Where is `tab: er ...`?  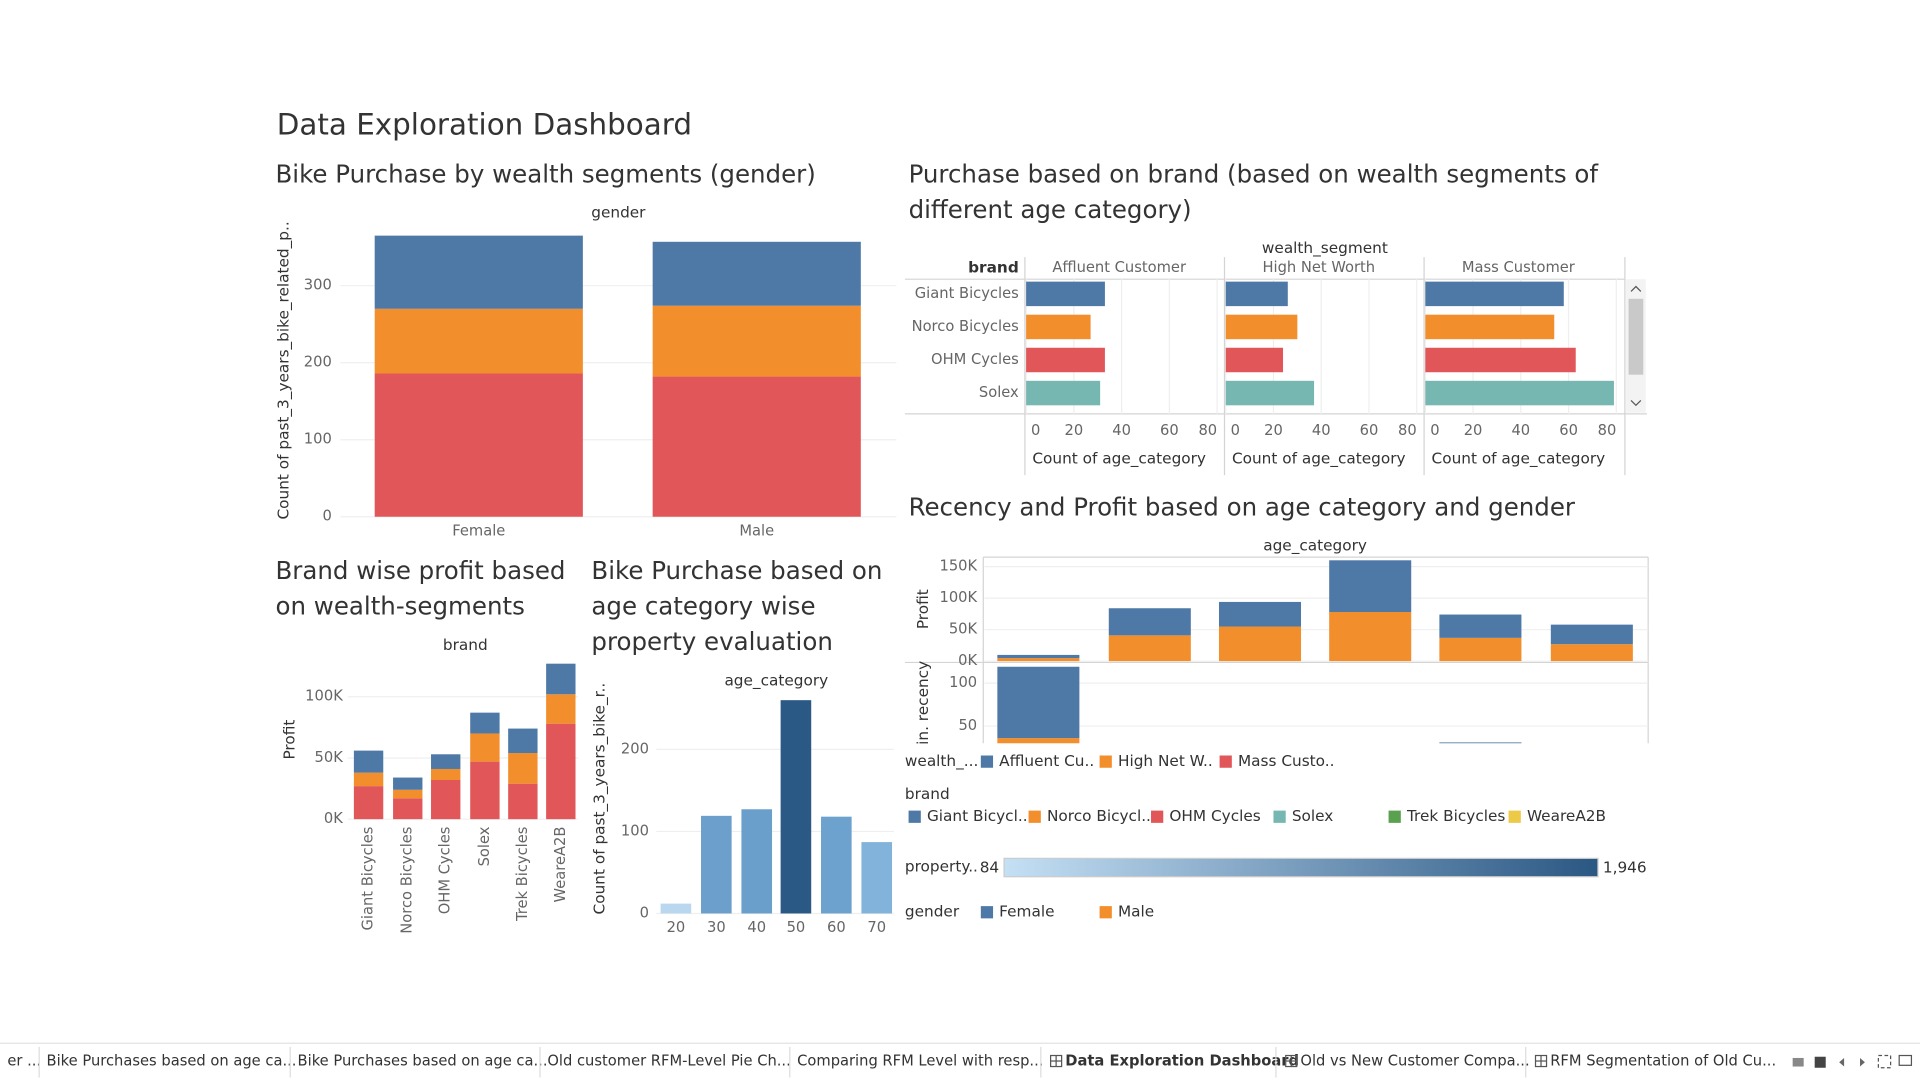 tab: er ... is located at coordinates (24, 1061).